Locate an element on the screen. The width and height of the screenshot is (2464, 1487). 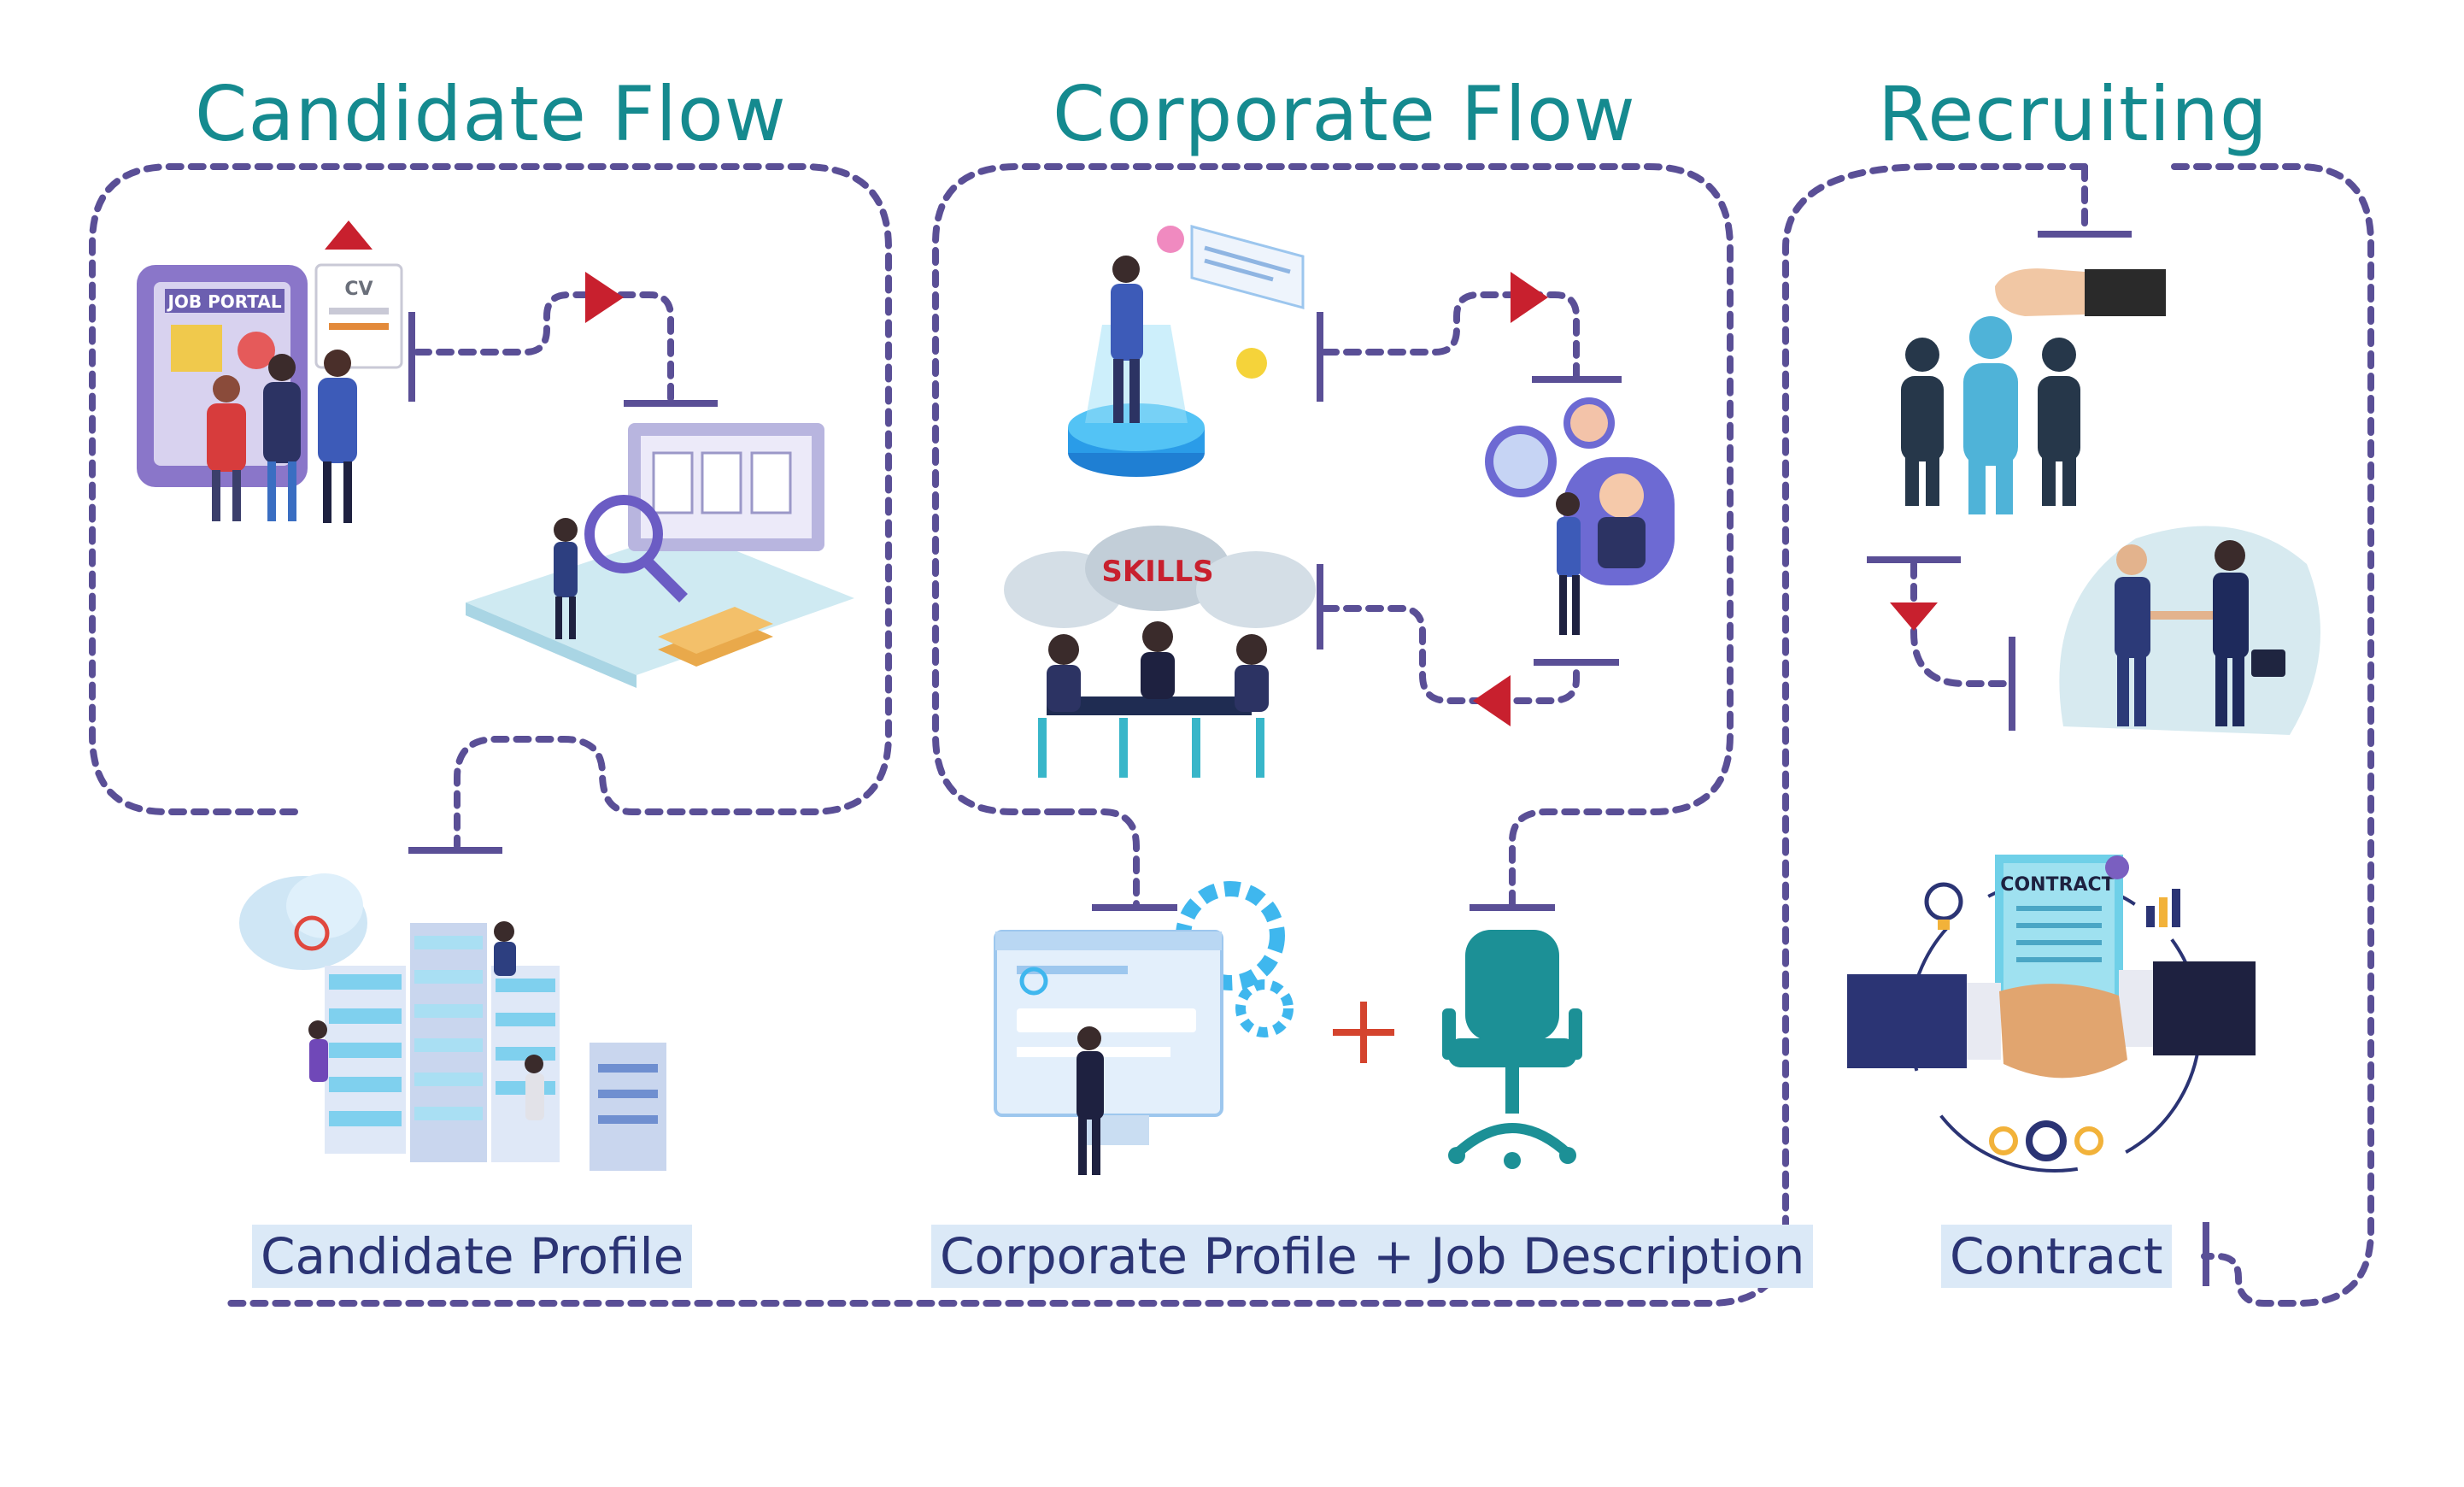
job-portal-illustration: JOB PORTAL CV is located at coordinates (270, 393).